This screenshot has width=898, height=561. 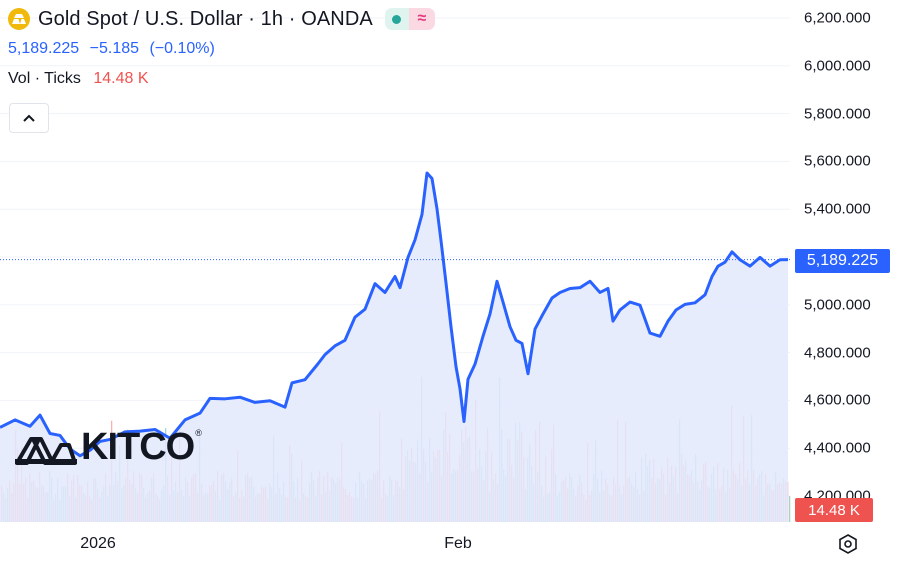 What do you see at coordinates (138, 447) in the screenshot?
I see `kitco-wordmark: KITCO` at bounding box center [138, 447].